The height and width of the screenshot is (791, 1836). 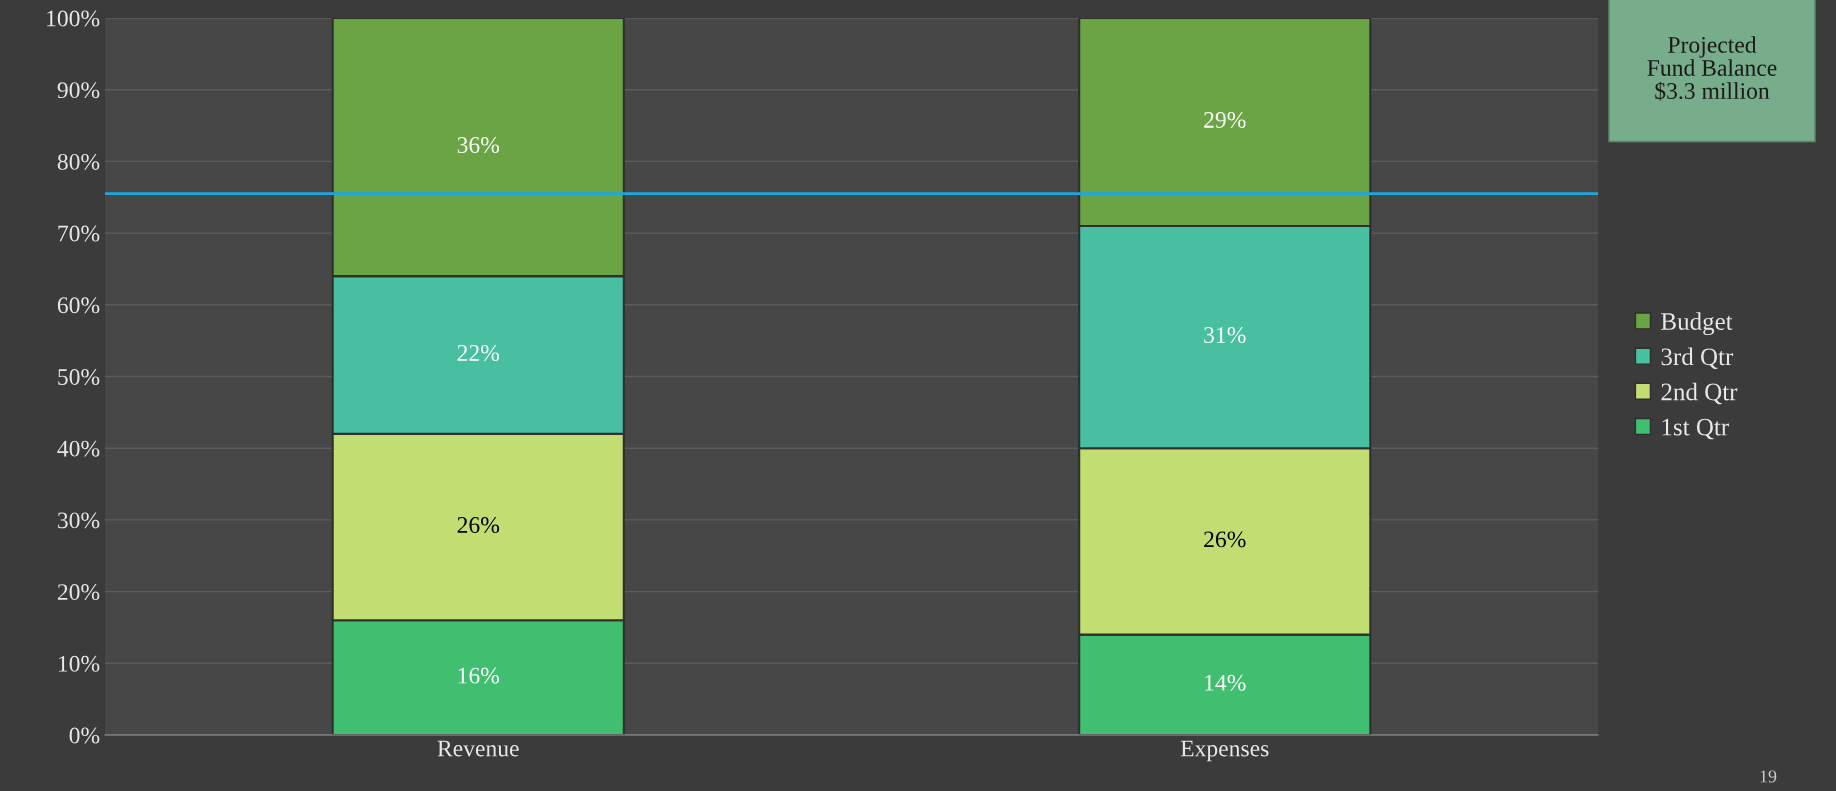 What do you see at coordinates (1225, 682) in the screenshot?
I see `data-label: 14%` at bounding box center [1225, 682].